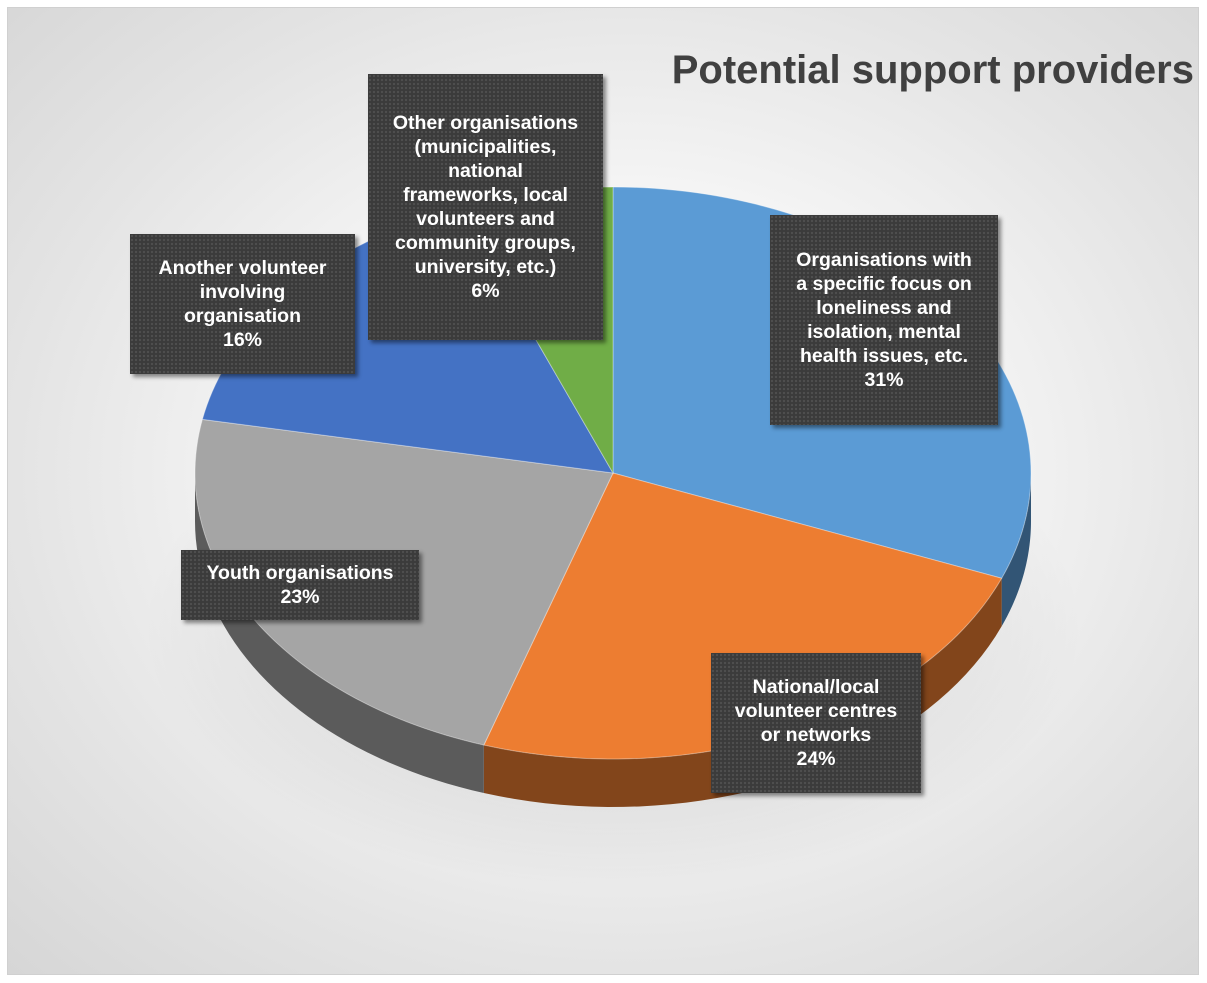 This screenshot has width=1207, height=983. I want to click on pie-side-organisations-with-a-specific-, so click(1016, 550).